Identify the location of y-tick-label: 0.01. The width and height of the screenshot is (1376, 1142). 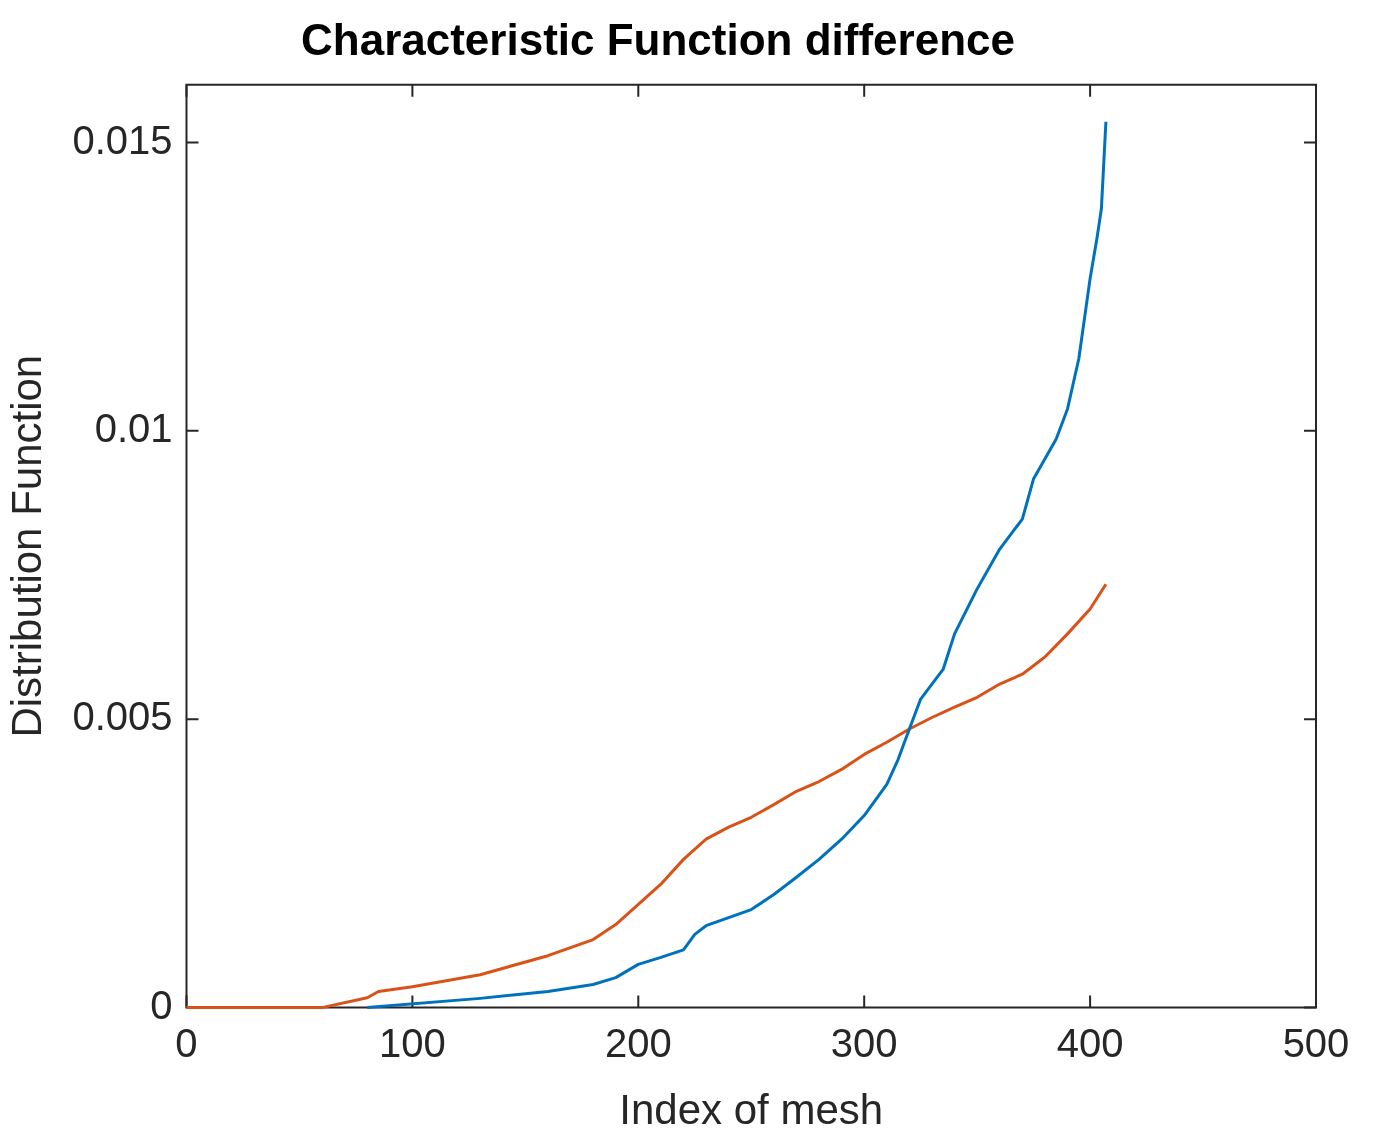
(133, 427).